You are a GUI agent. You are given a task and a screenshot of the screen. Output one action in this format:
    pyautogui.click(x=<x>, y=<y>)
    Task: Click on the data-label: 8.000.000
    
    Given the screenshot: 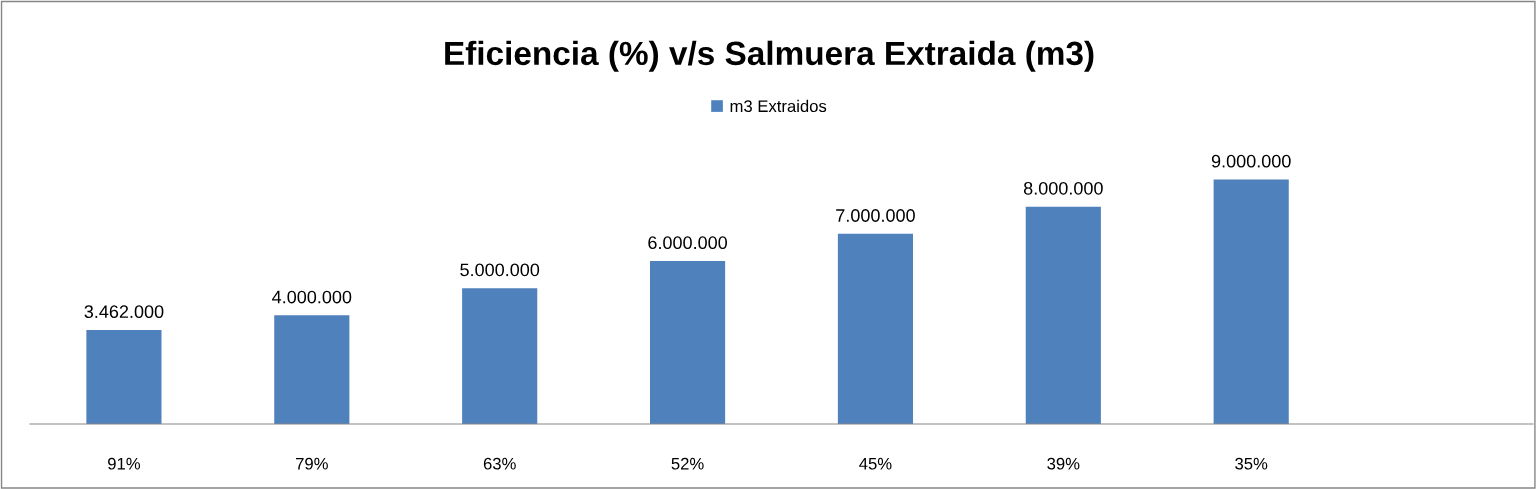 What is the action you would take?
    pyautogui.click(x=1063, y=188)
    